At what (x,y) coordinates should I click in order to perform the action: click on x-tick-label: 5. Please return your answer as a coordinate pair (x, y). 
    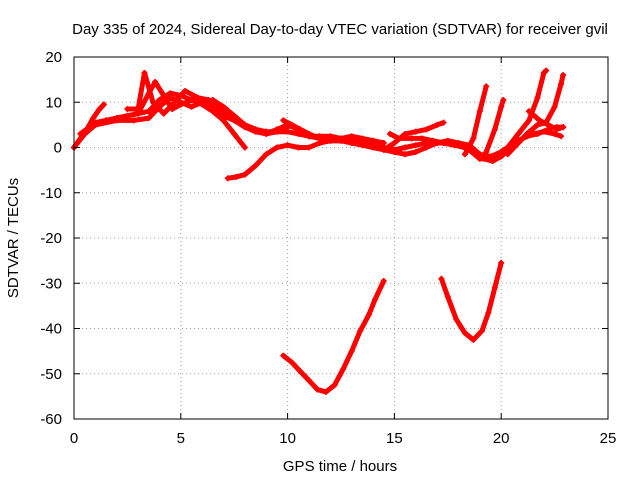
    Looking at the image, I should click on (181, 438).